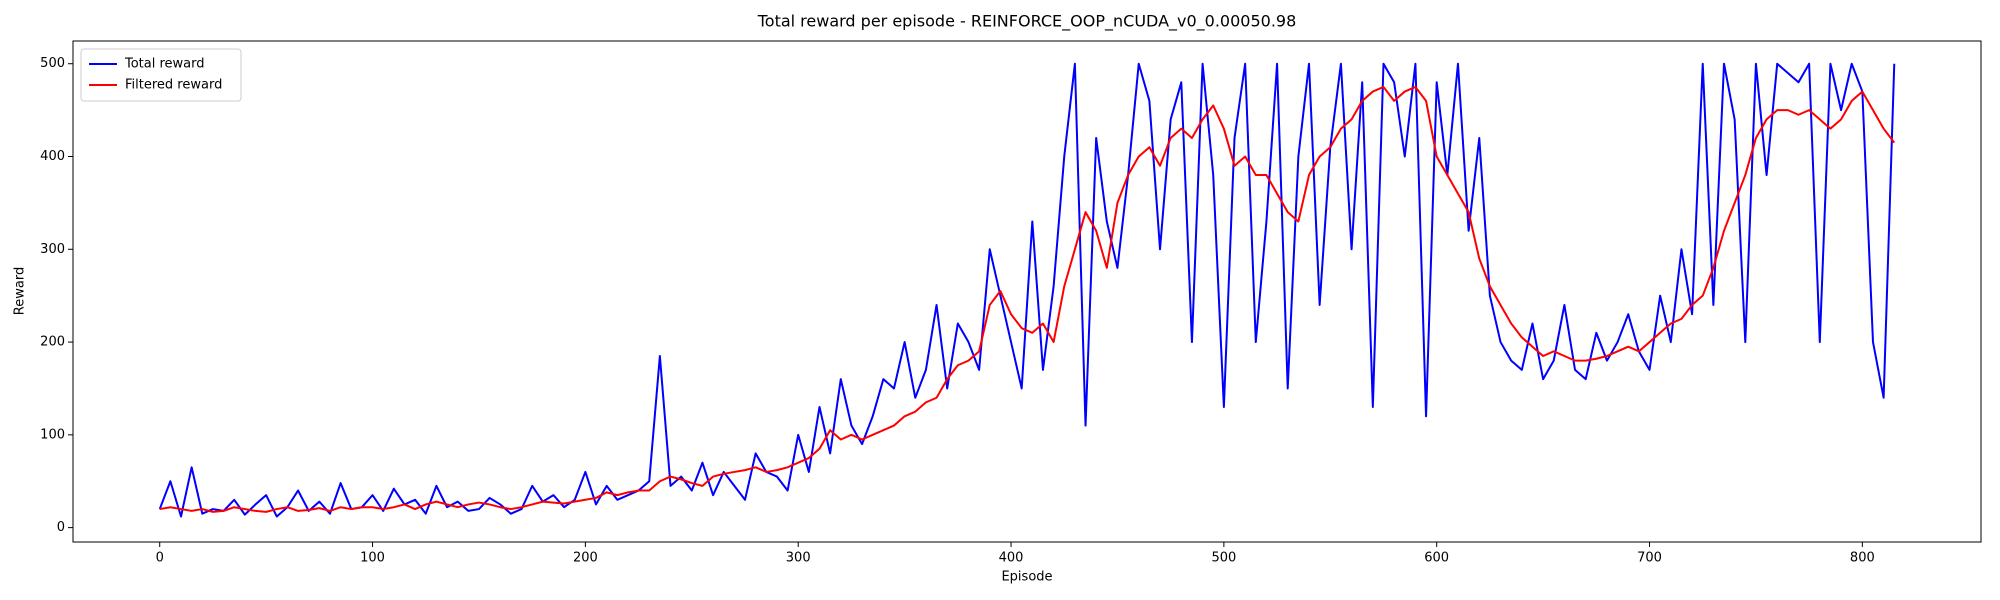 The height and width of the screenshot is (600, 2000). I want to click on y-tick-label: 500, so click(52, 63).